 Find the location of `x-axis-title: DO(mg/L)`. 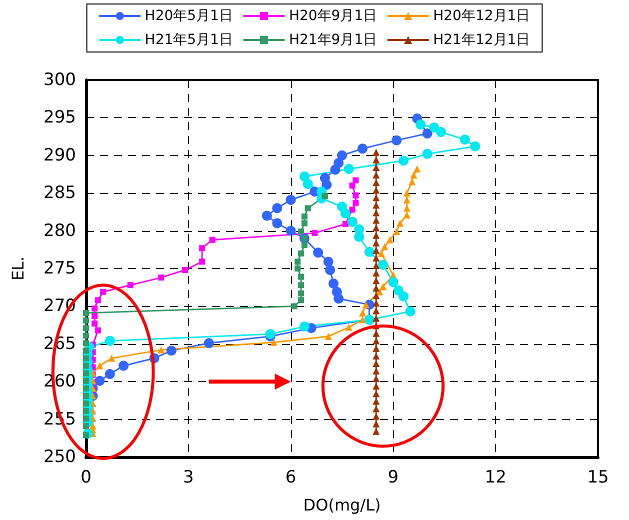

x-axis-title: DO(mg/L) is located at coordinates (342, 505).